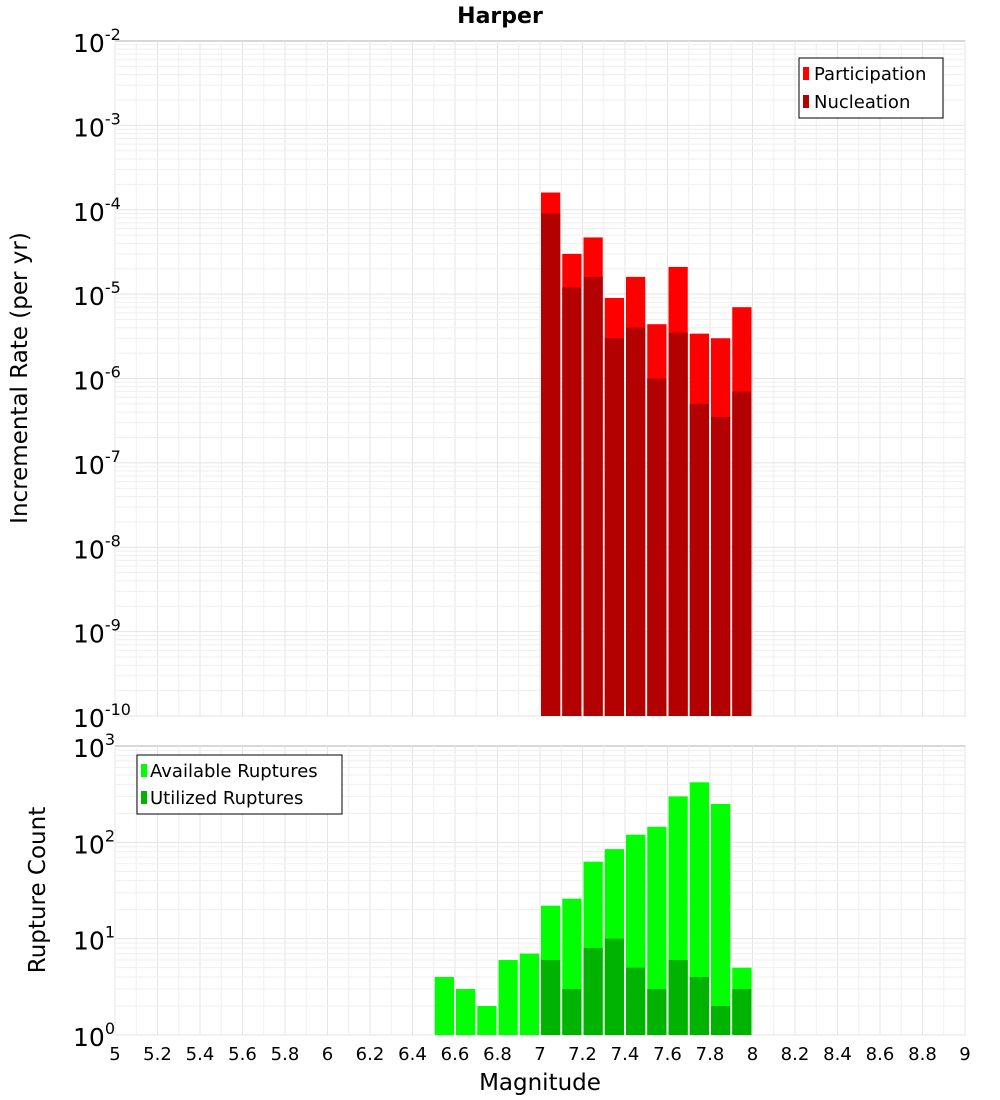  Describe the element at coordinates (880, 1054) in the screenshot. I see `x-tick-label: 8.6` at that location.